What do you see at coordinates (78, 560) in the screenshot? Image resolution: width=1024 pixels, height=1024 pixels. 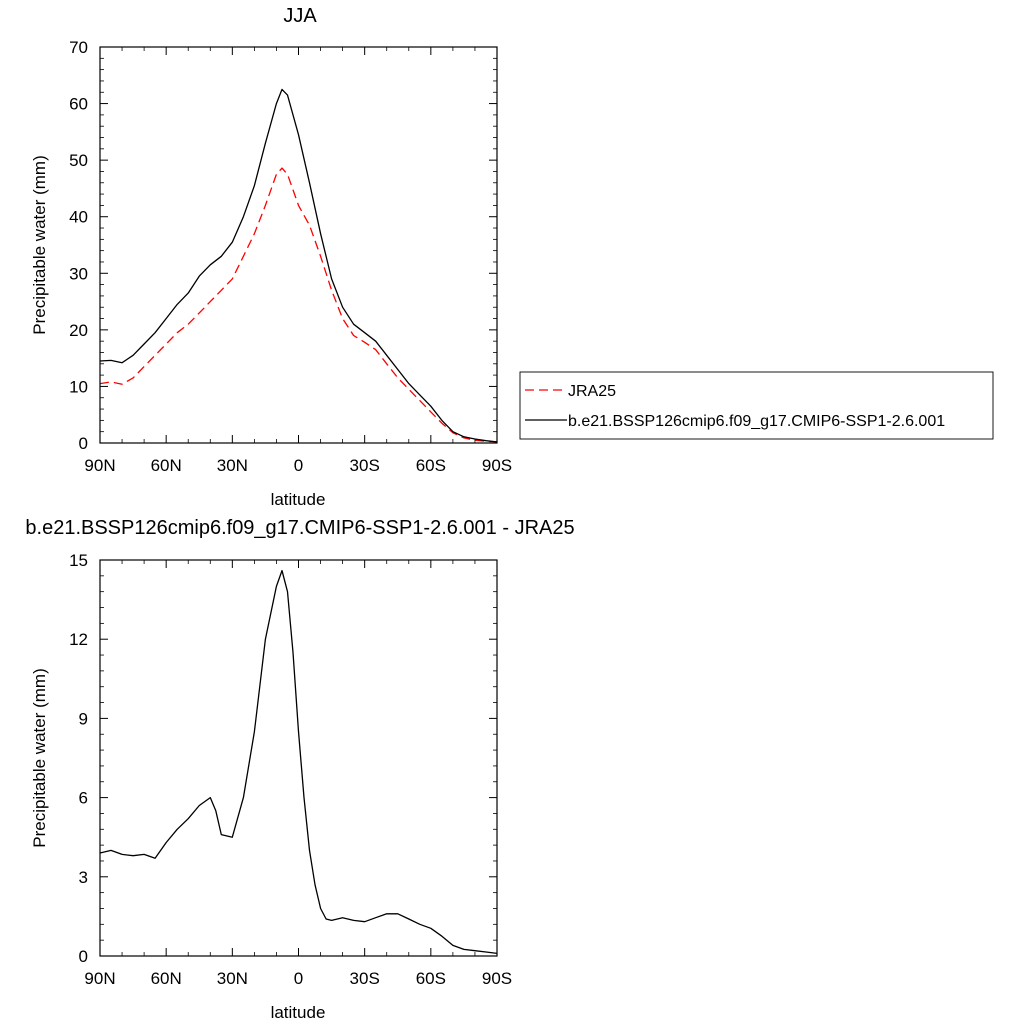 I see `y-tick-label: 15` at bounding box center [78, 560].